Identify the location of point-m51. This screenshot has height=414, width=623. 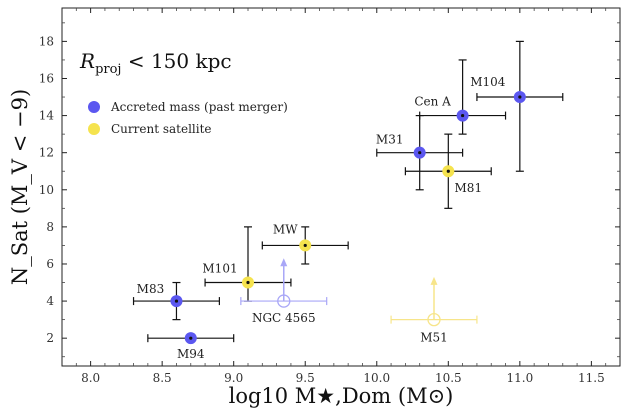
(434, 301).